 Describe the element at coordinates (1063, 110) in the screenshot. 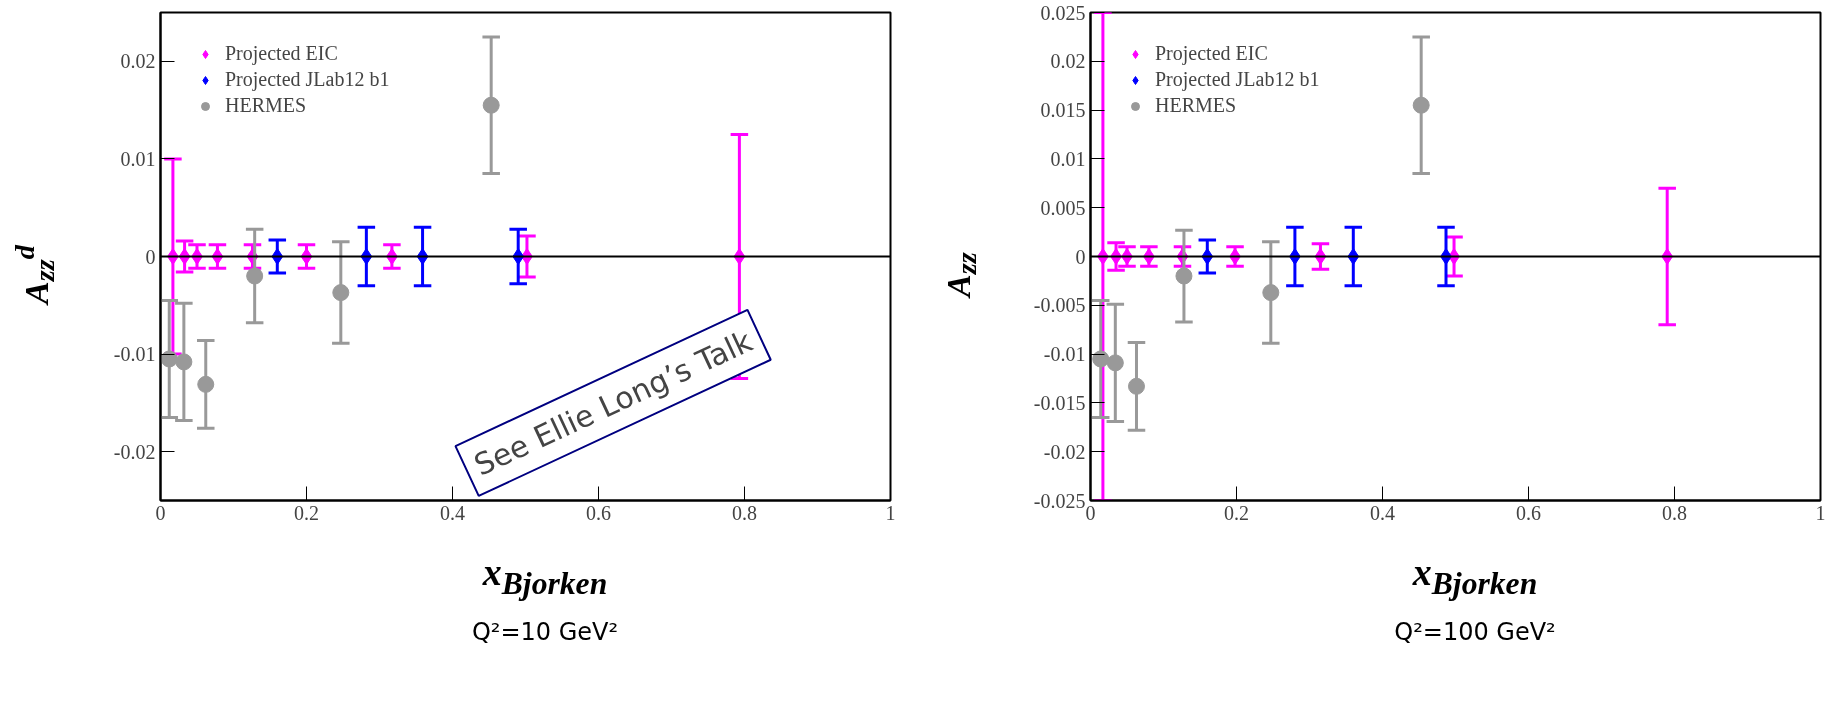

I see `y-tick-label: 0.015` at that location.